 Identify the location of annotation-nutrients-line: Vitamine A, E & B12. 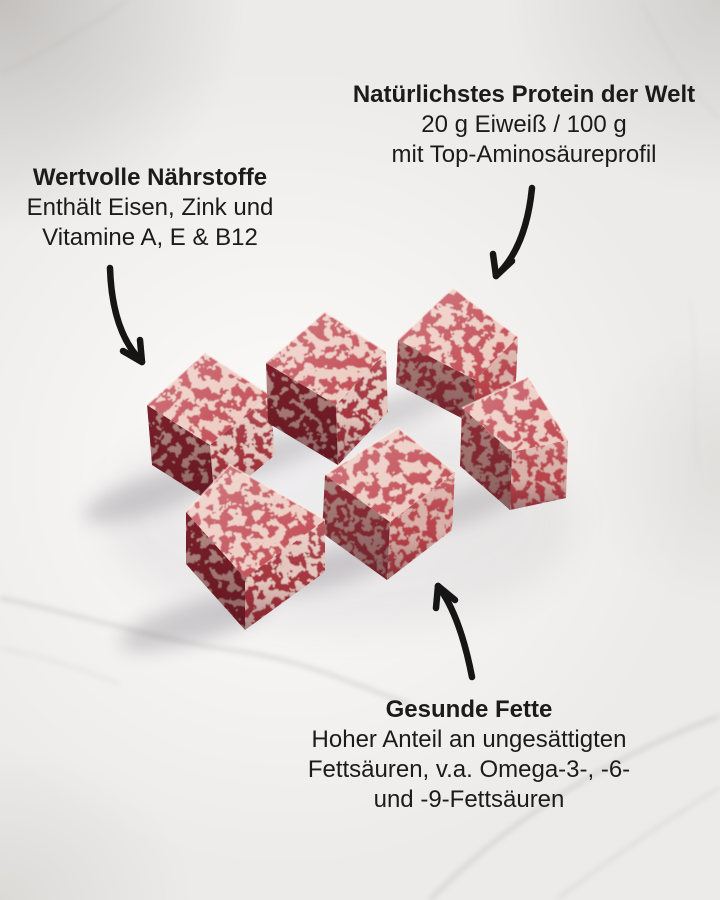
(150, 237).